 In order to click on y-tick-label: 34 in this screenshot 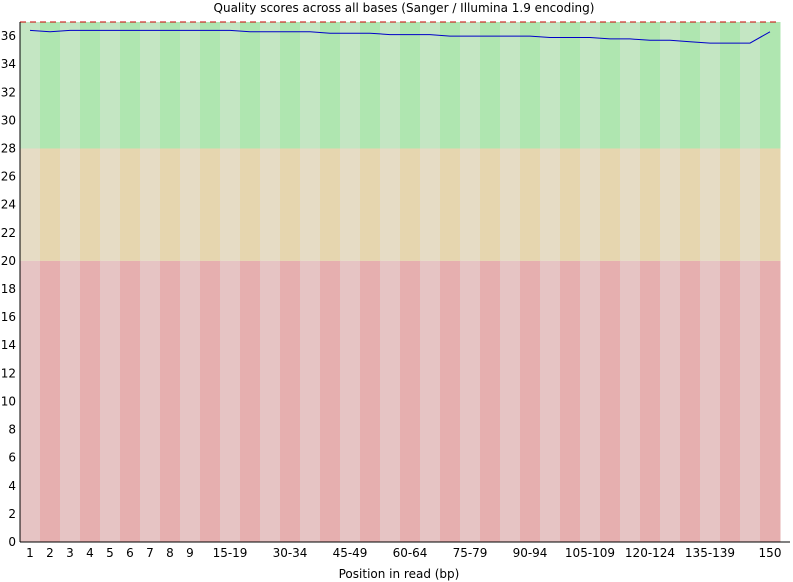, I will do `click(8, 64)`.